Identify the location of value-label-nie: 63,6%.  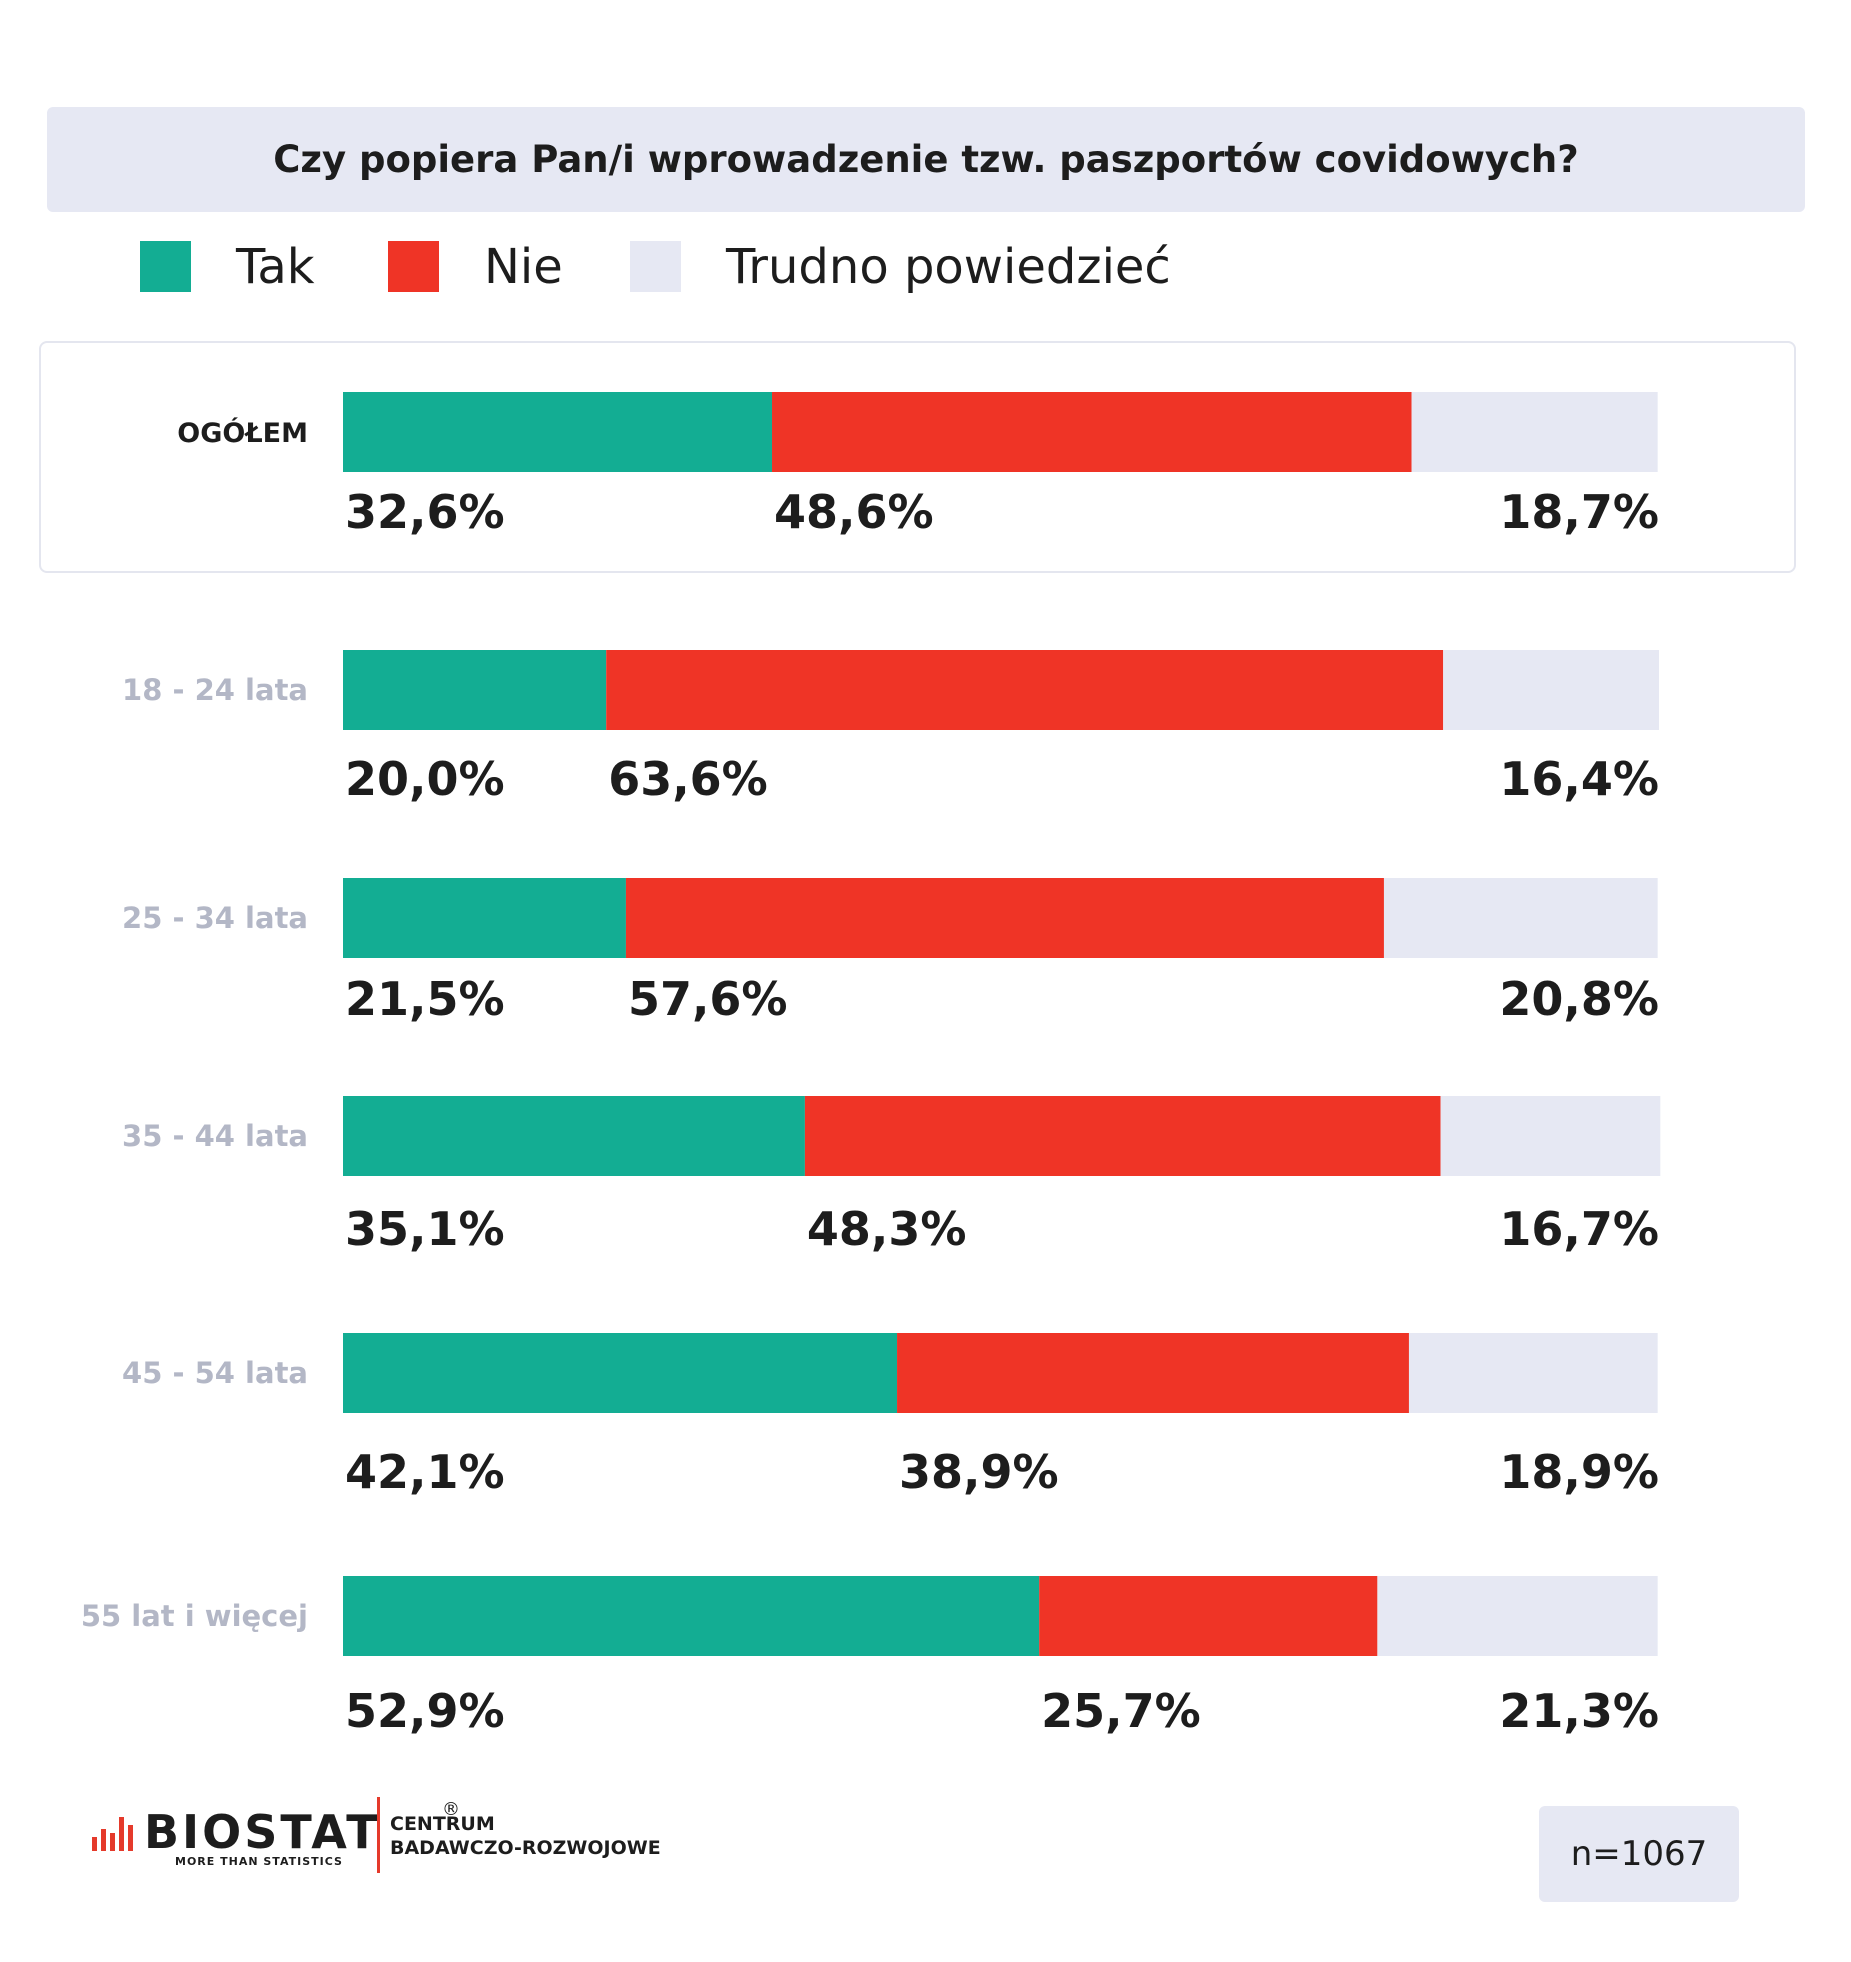
(688, 779).